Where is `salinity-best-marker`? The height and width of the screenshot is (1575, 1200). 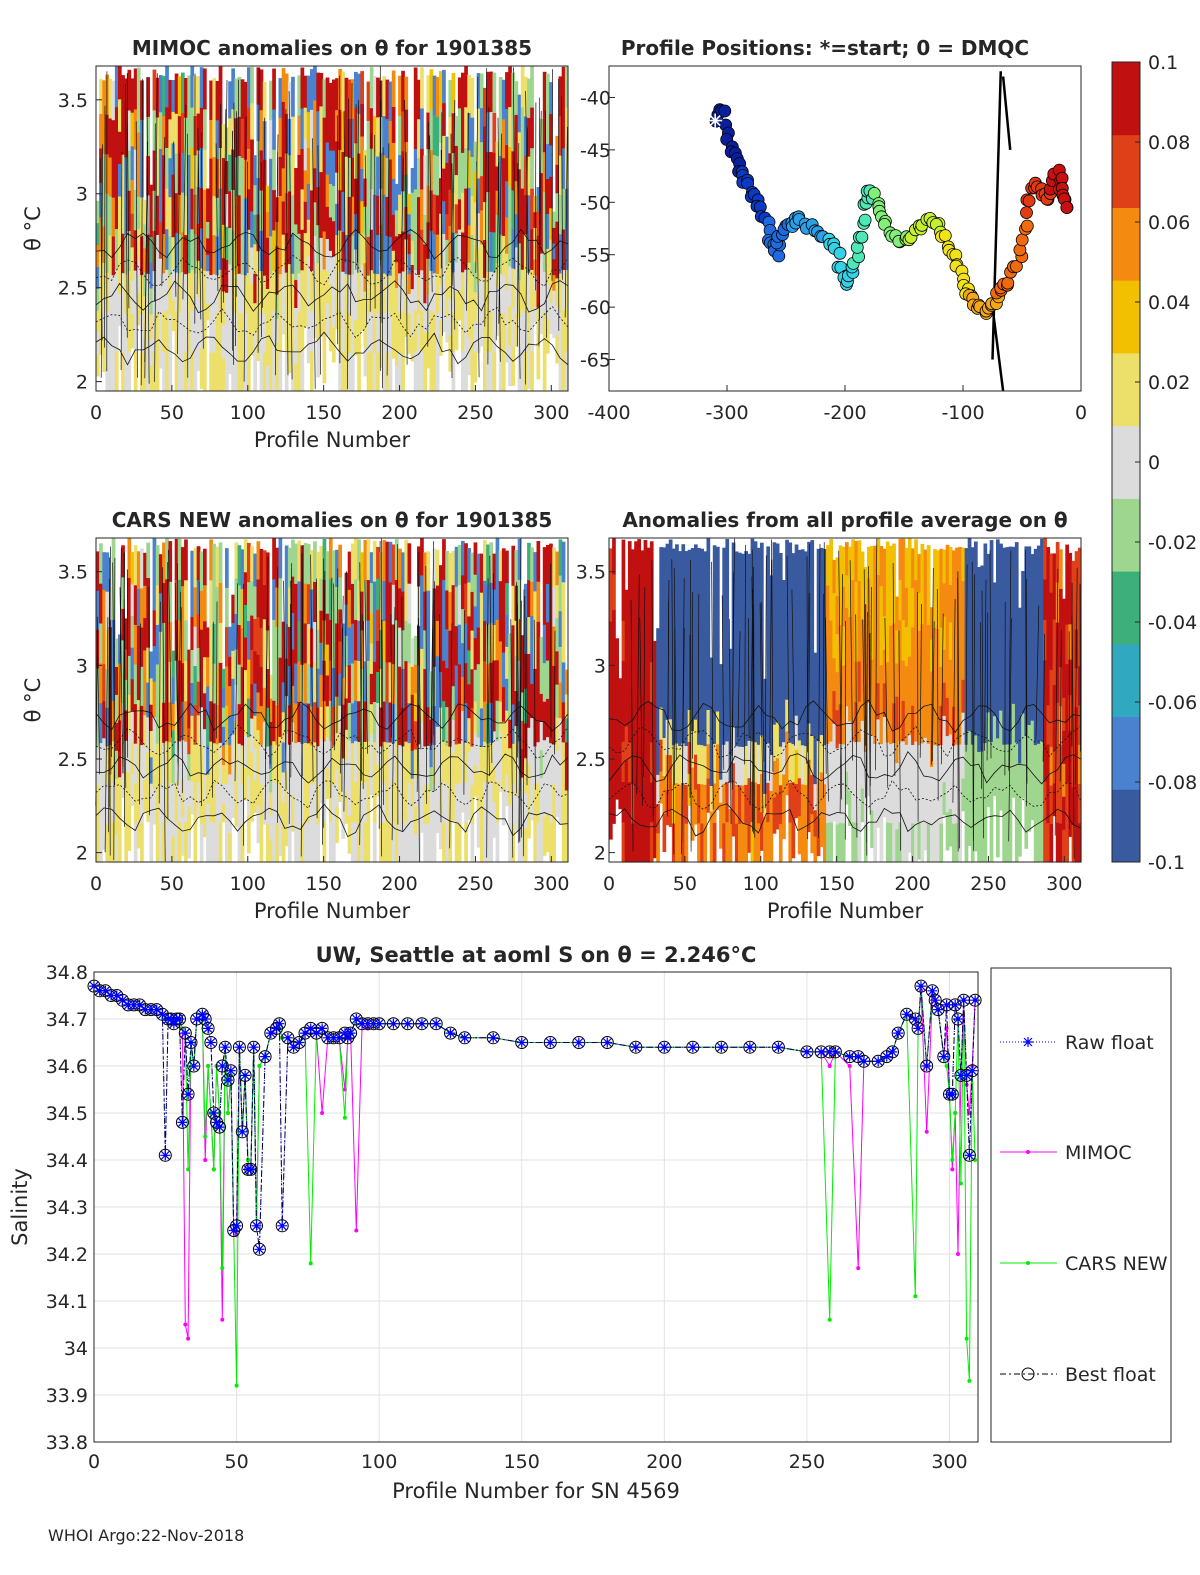 salinity-best-marker is located at coordinates (693, 1047).